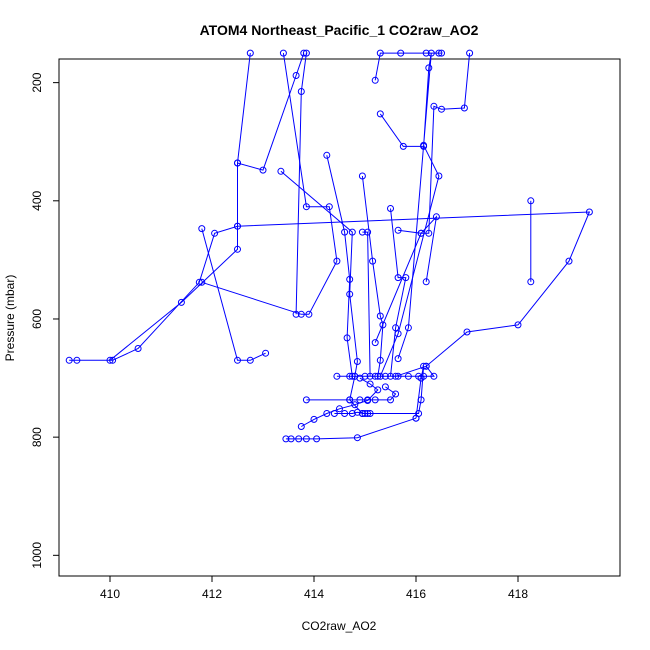 This screenshot has width=650, height=650. What do you see at coordinates (416, 594) in the screenshot?
I see `x-tick-label: 416` at bounding box center [416, 594].